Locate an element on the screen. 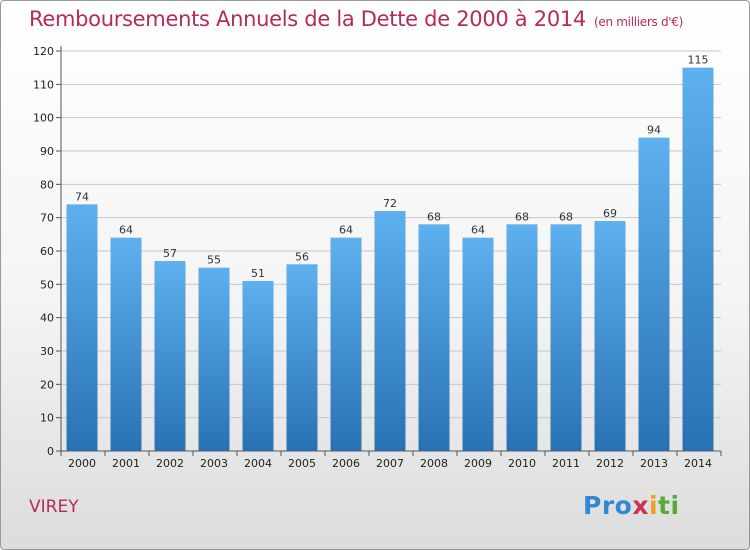  commune-name: VIREY is located at coordinates (54, 507).